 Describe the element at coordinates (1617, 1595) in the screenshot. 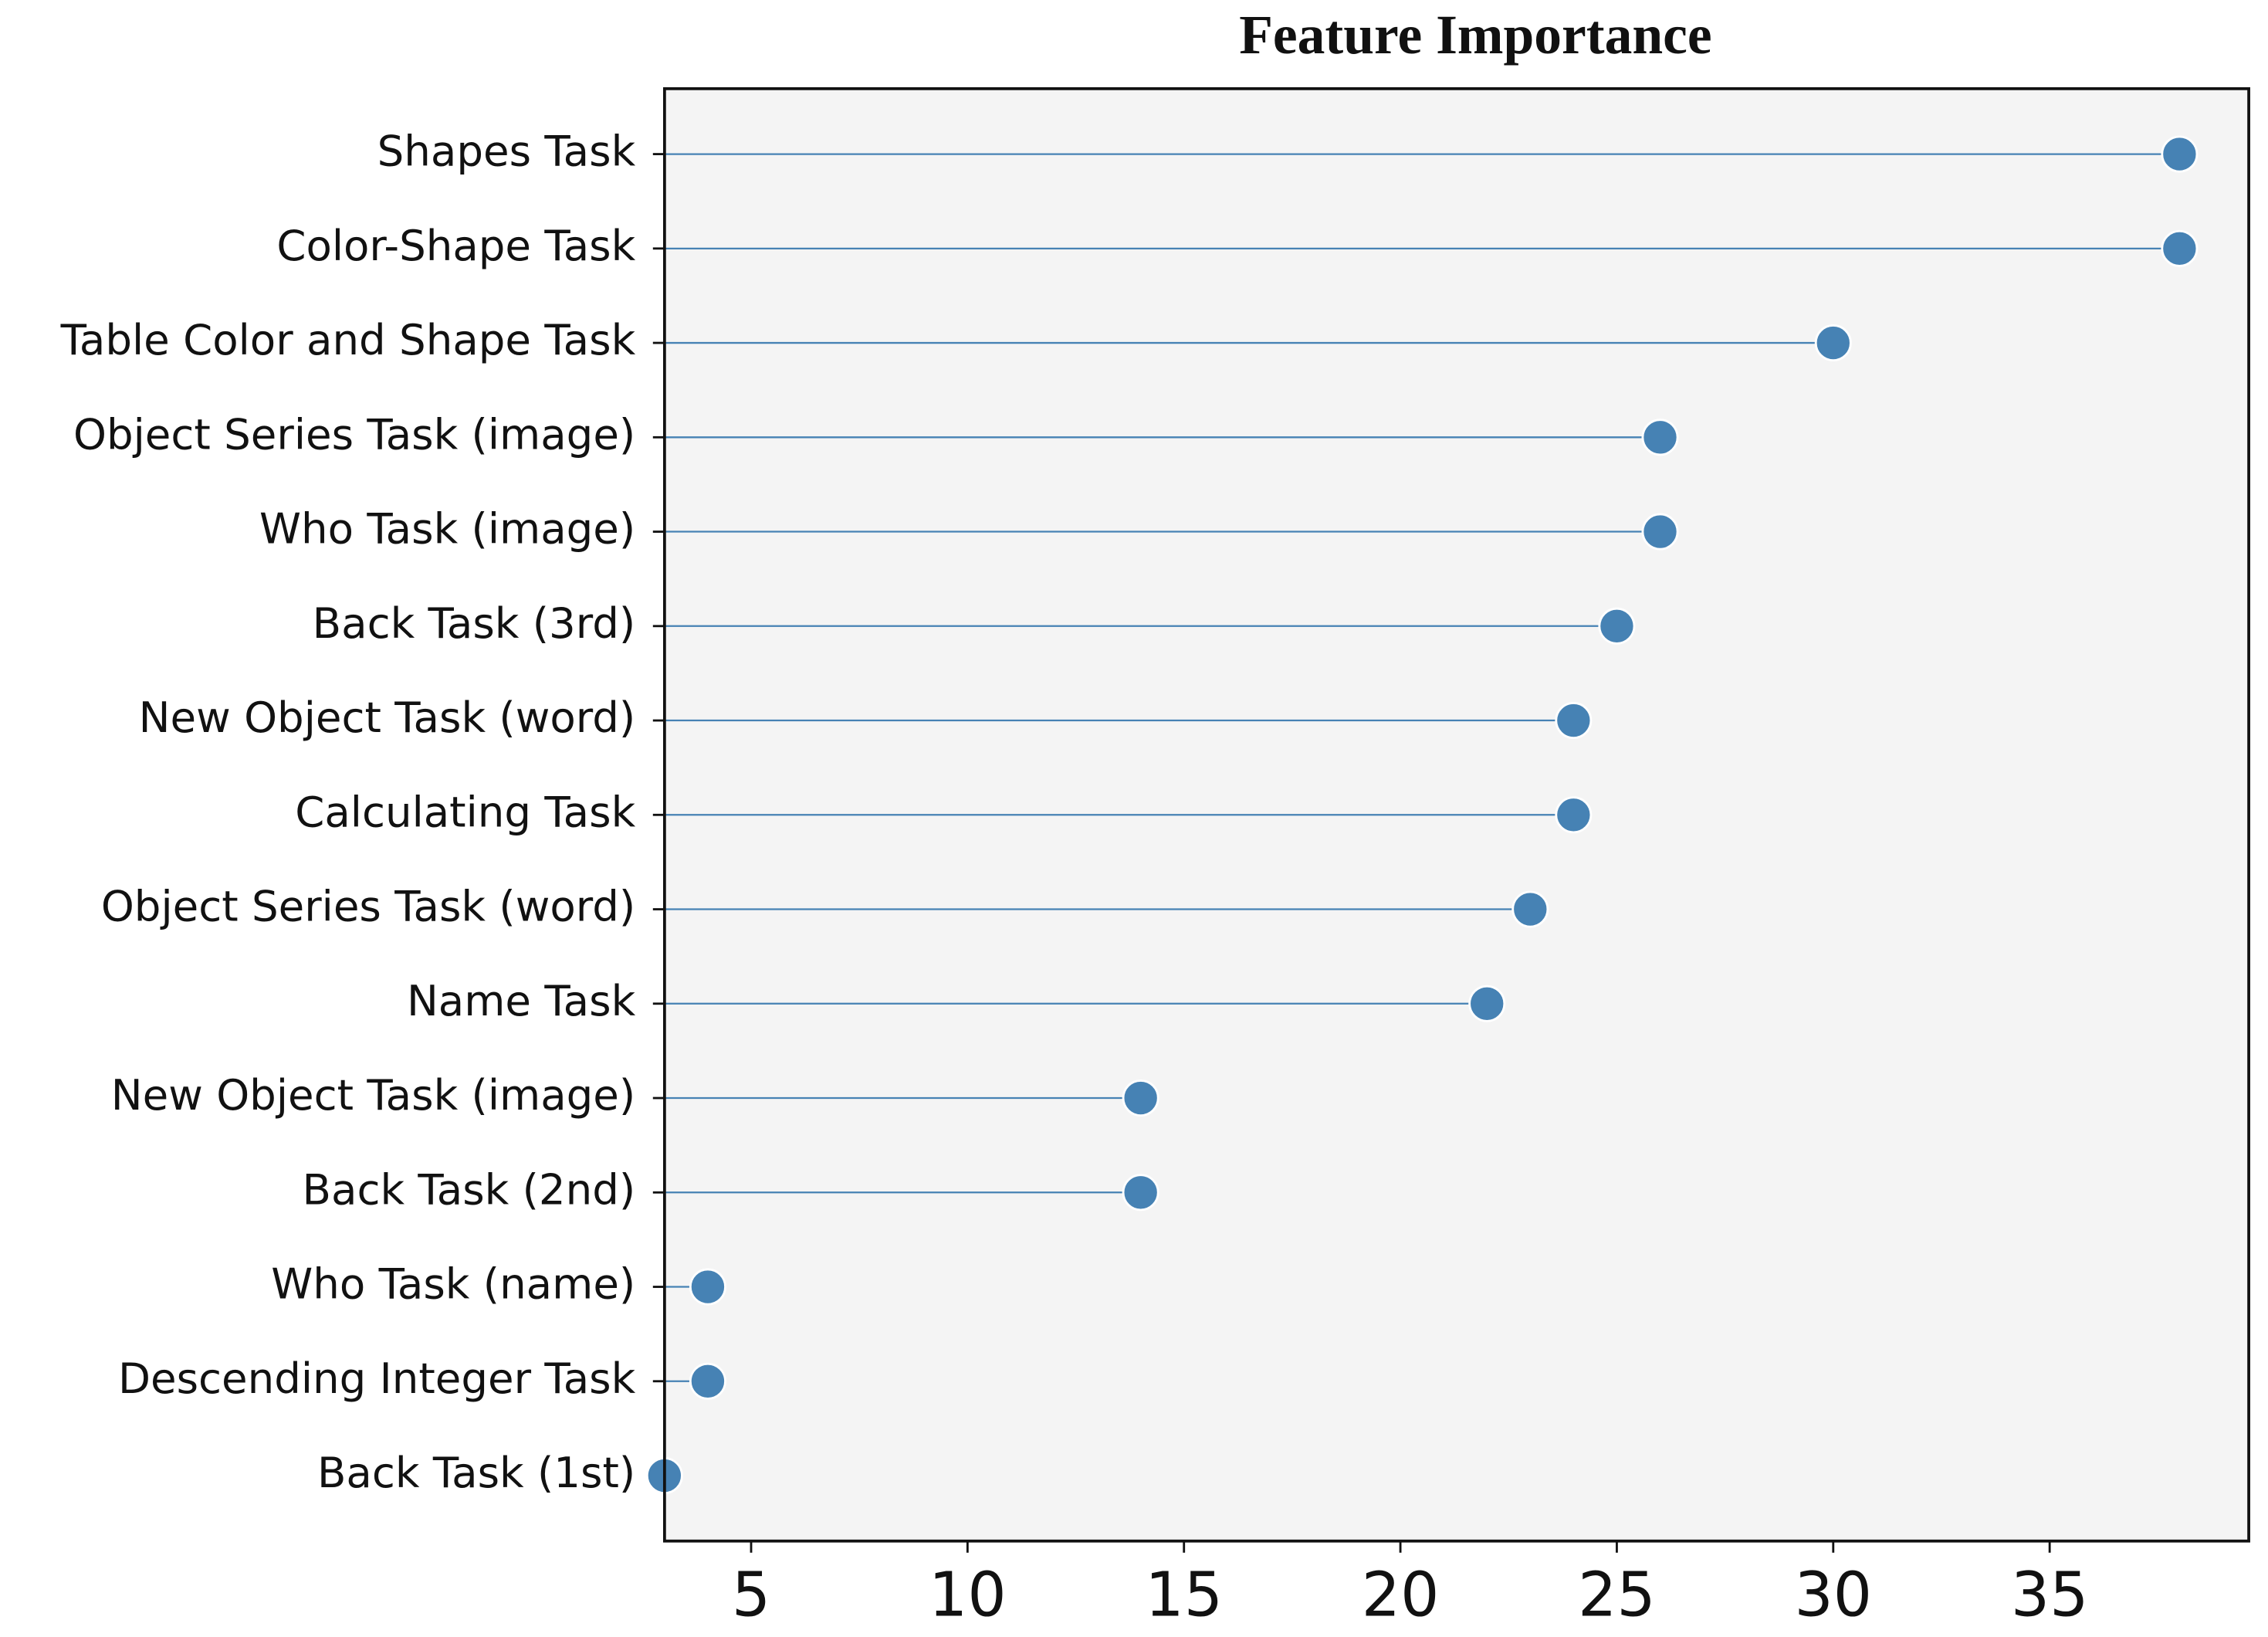

I see `x-tick-label: 25` at that location.